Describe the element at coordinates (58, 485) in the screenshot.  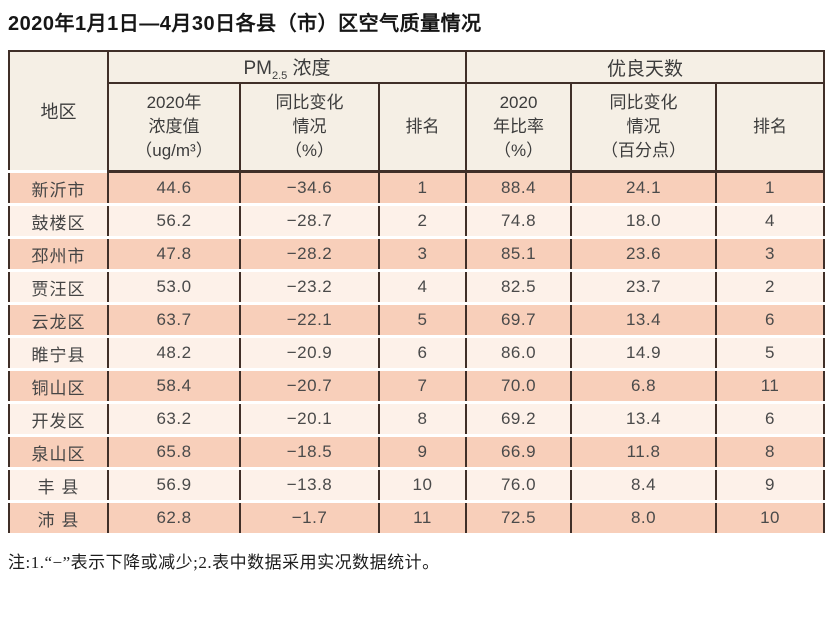
I see `region-cell: 丰 县` at that location.